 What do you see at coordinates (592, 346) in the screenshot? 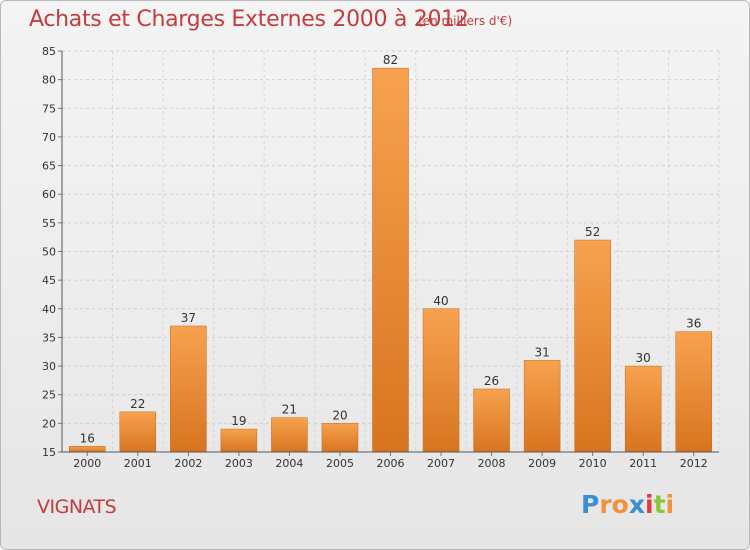
I see `bar-2010` at bounding box center [592, 346].